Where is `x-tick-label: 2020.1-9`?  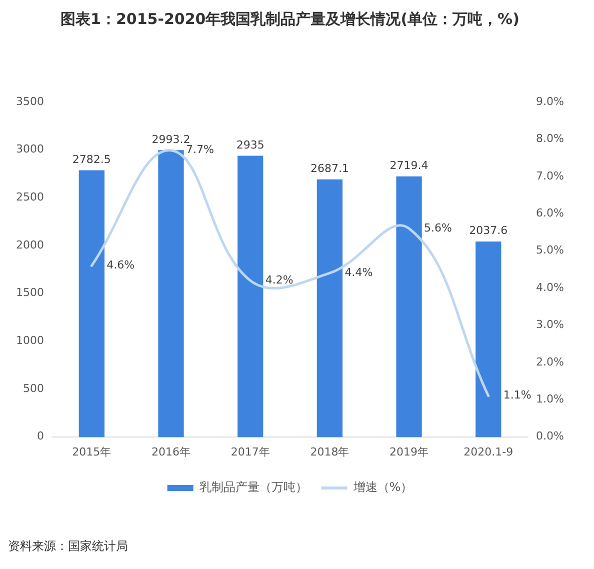
x-tick-label: 2020.1-9 is located at coordinates (489, 451).